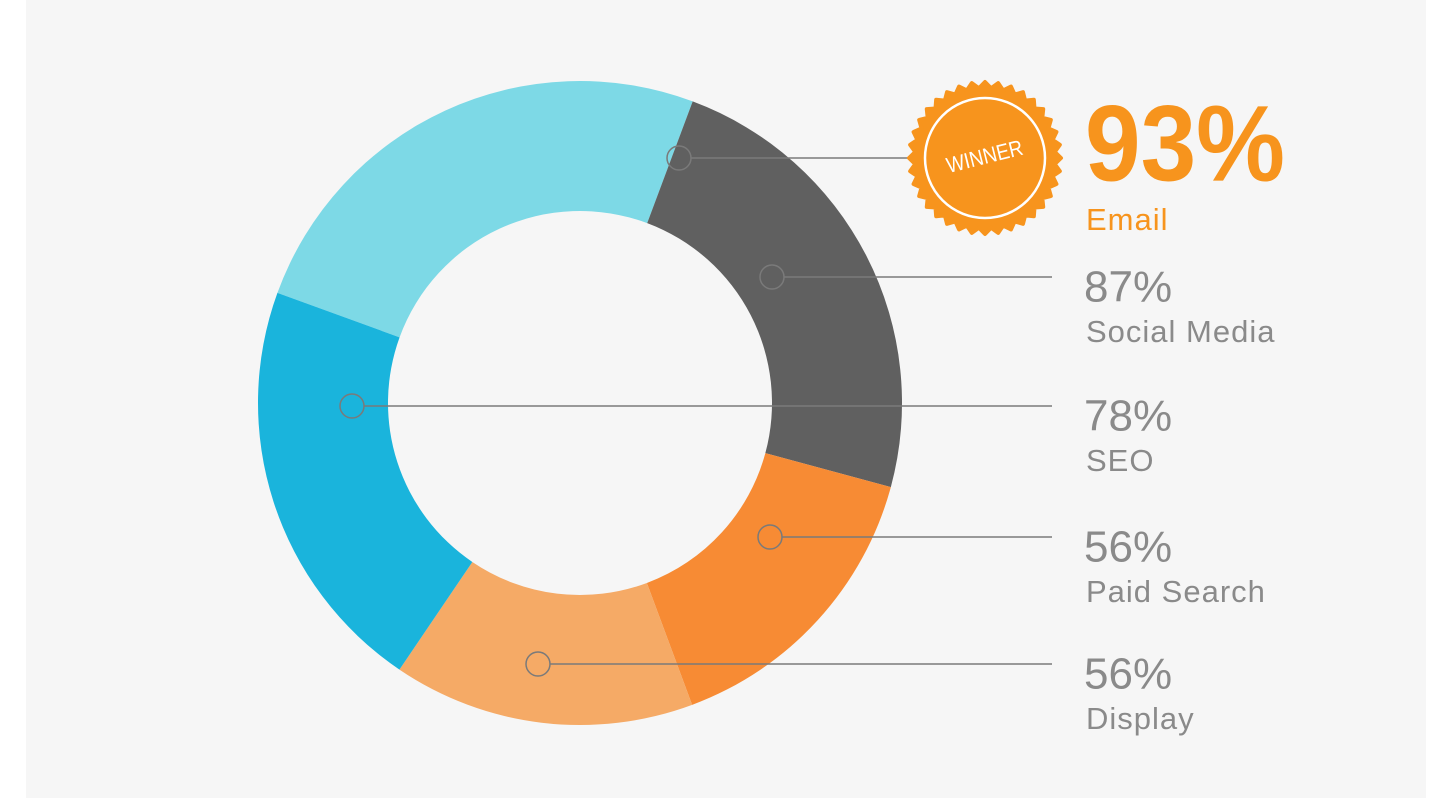  Describe the element at coordinates (1185, 143) in the screenshot. I see `value-label: 93%` at that location.